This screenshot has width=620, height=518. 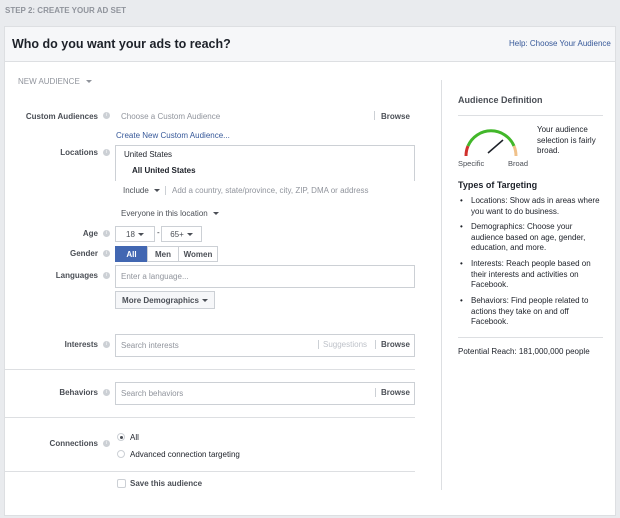 I want to click on age-max-select: 65+, so click(x=181, y=234).